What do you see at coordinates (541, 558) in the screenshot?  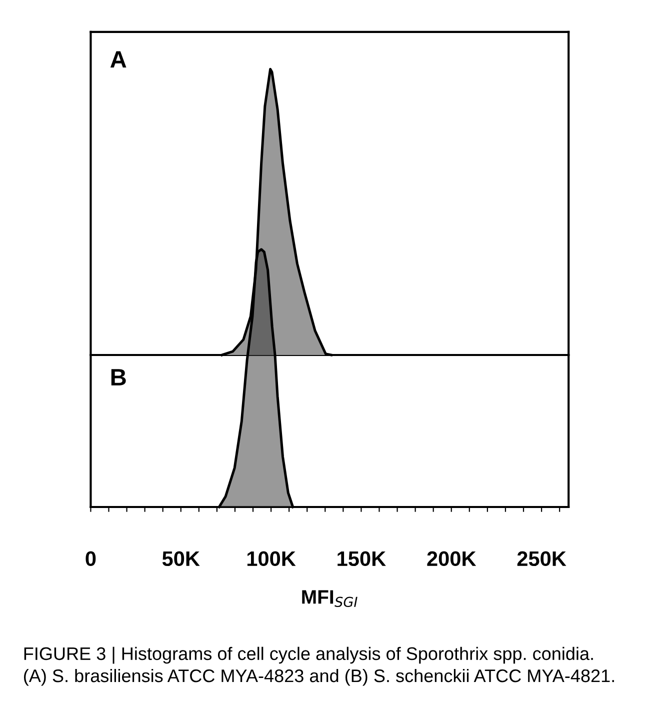 I see `x-tick-label: 250K` at bounding box center [541, 558].